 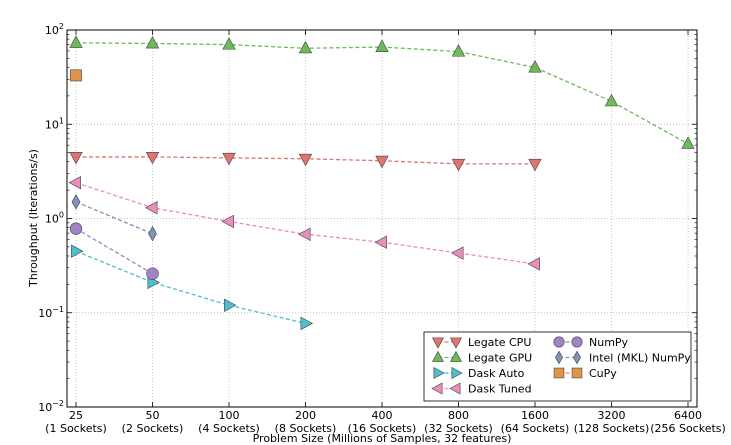 I want to click on x-tick-label: 3200, so click(x=612, y=415).